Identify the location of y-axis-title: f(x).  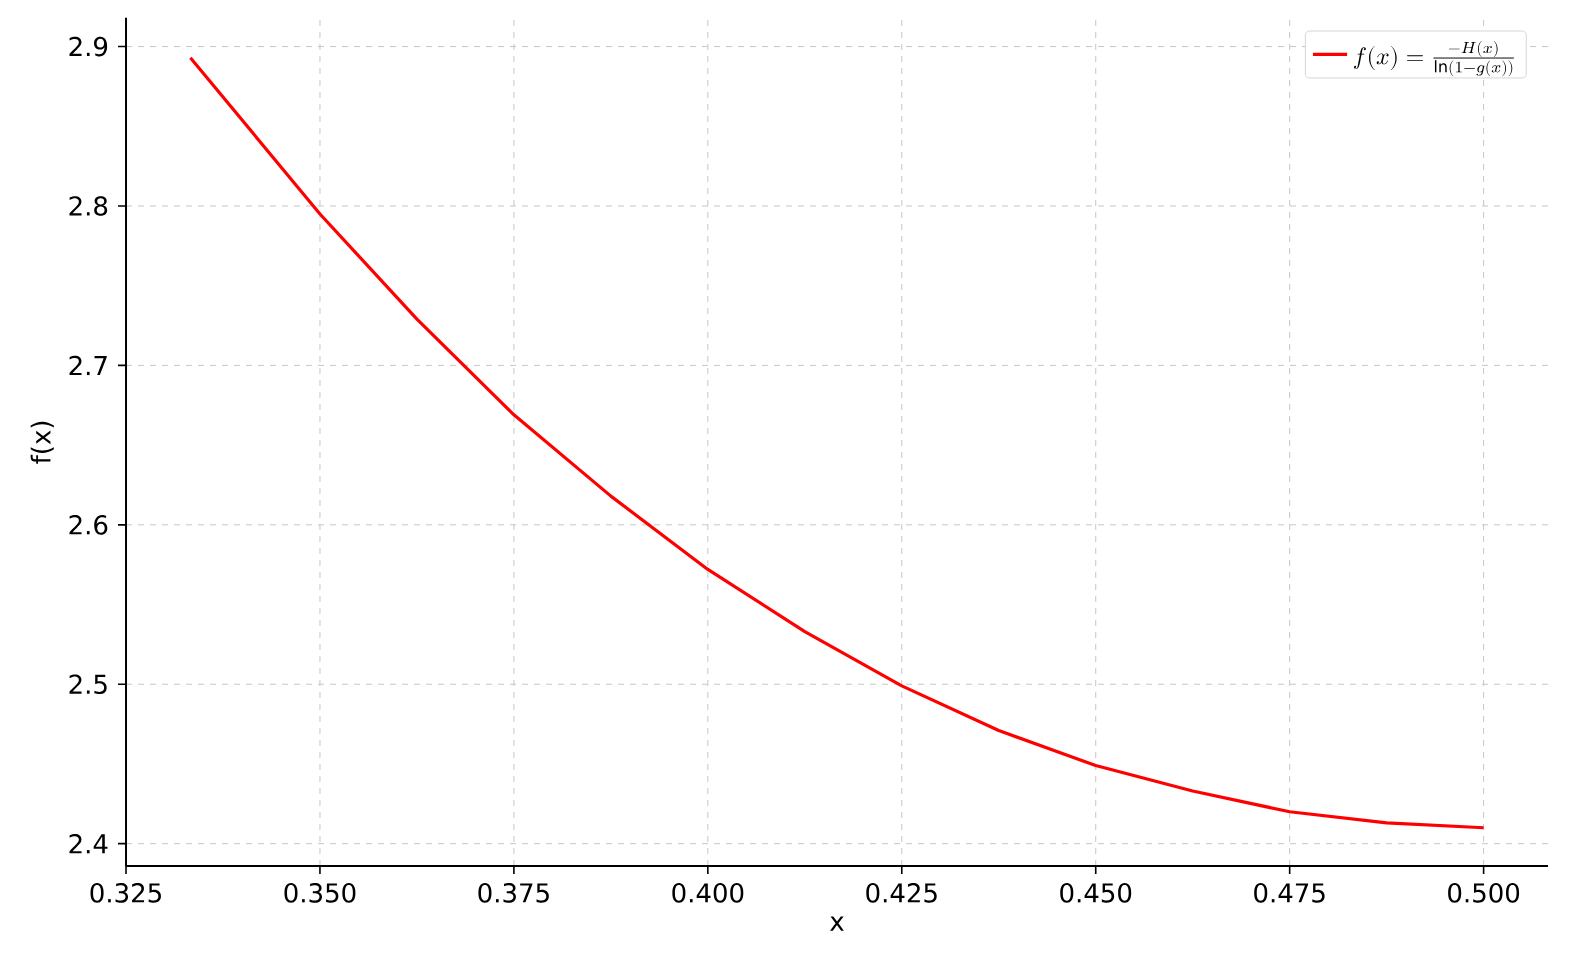
(42, 442).